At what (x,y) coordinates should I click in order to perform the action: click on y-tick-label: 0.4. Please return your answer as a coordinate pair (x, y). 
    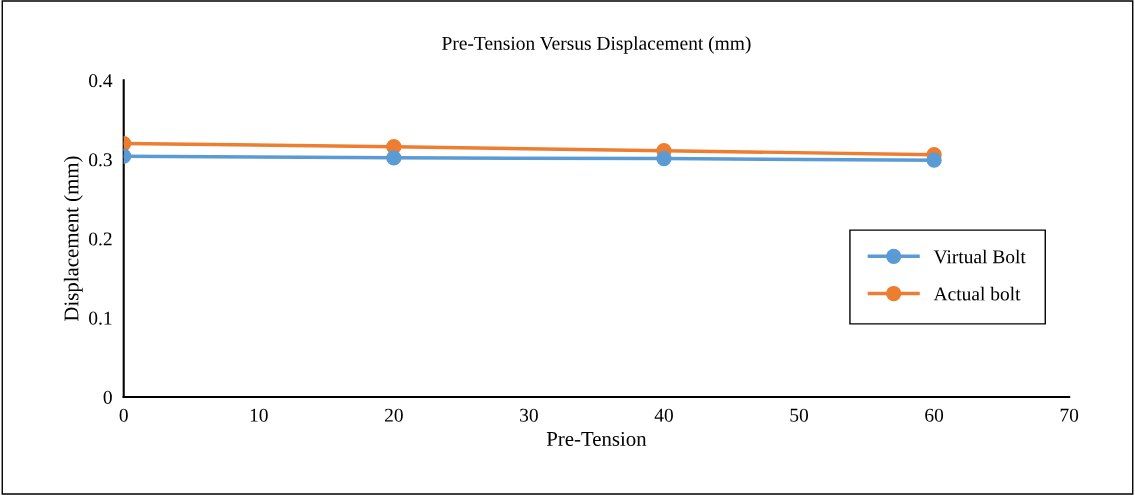
    Looking at the image, I should click on (101, 81).